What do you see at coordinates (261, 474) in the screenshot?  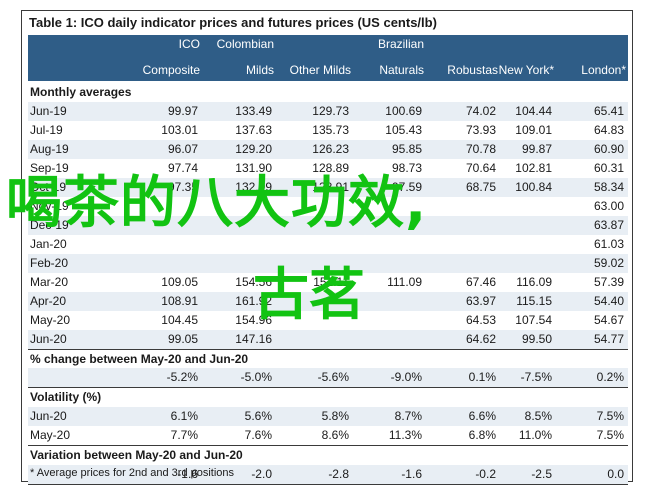 I see `table-cell: -2.0` at bounding box center [261, 474].